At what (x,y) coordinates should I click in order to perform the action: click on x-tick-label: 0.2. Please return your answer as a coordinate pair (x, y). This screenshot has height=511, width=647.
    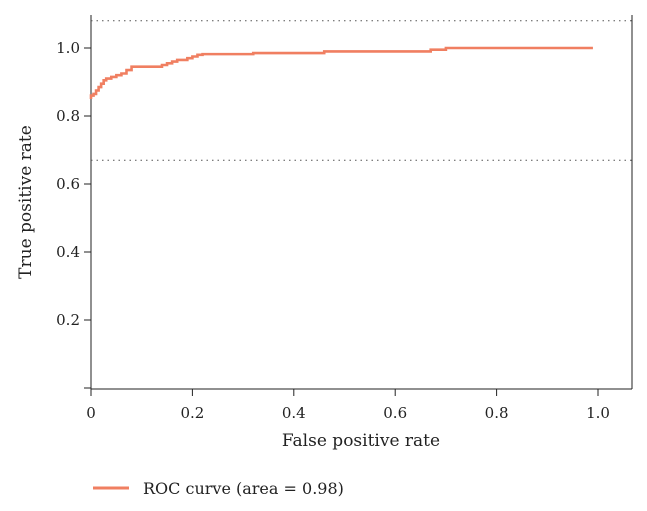
    Looking at the image, I should click on (192, 413).